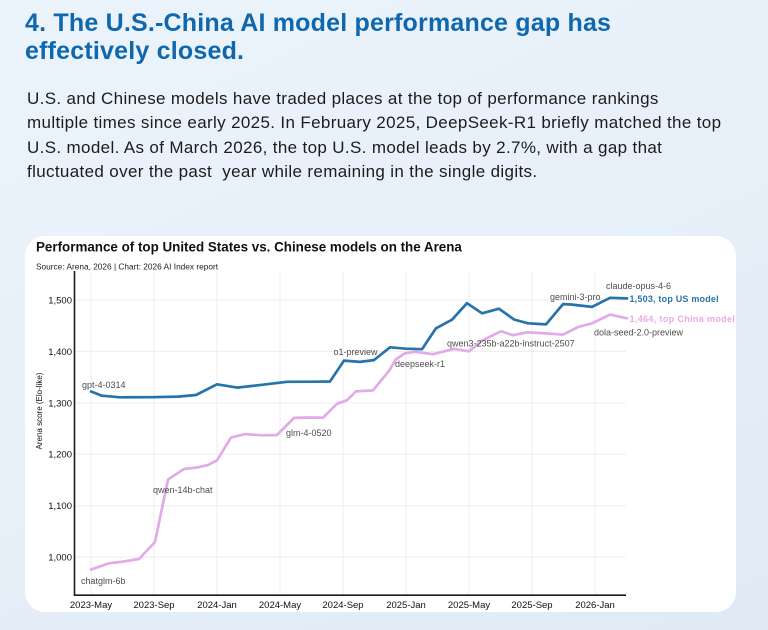  I want to click on svg-text: qwen3-235b-a22b-instruct-2507, so click(511, 344).